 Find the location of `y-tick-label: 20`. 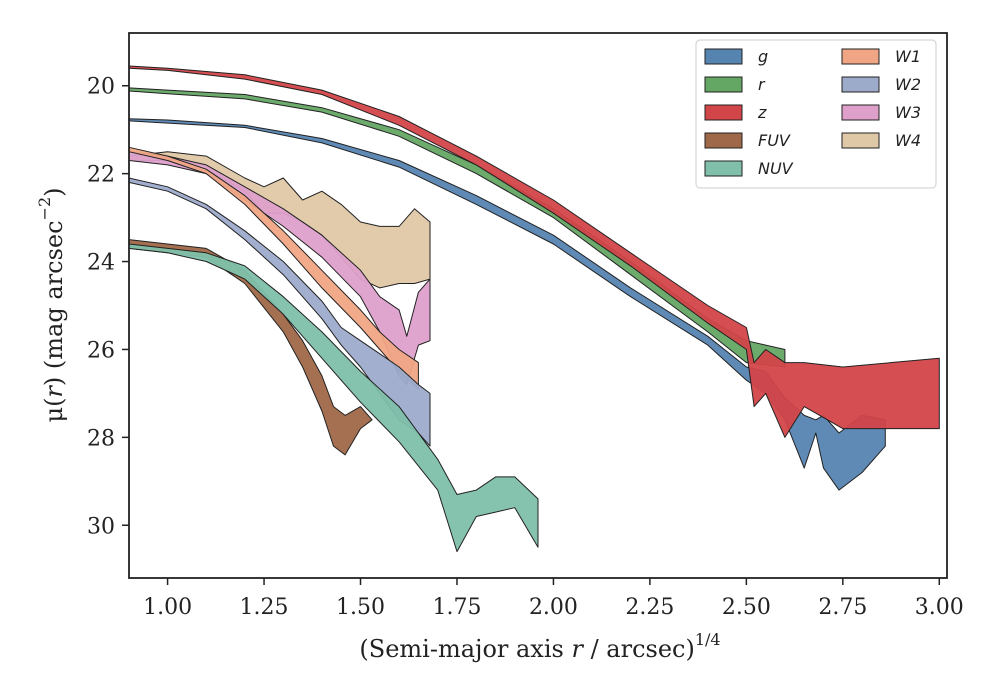

y-tick-label: 20 is located at coordinates (101, 87).